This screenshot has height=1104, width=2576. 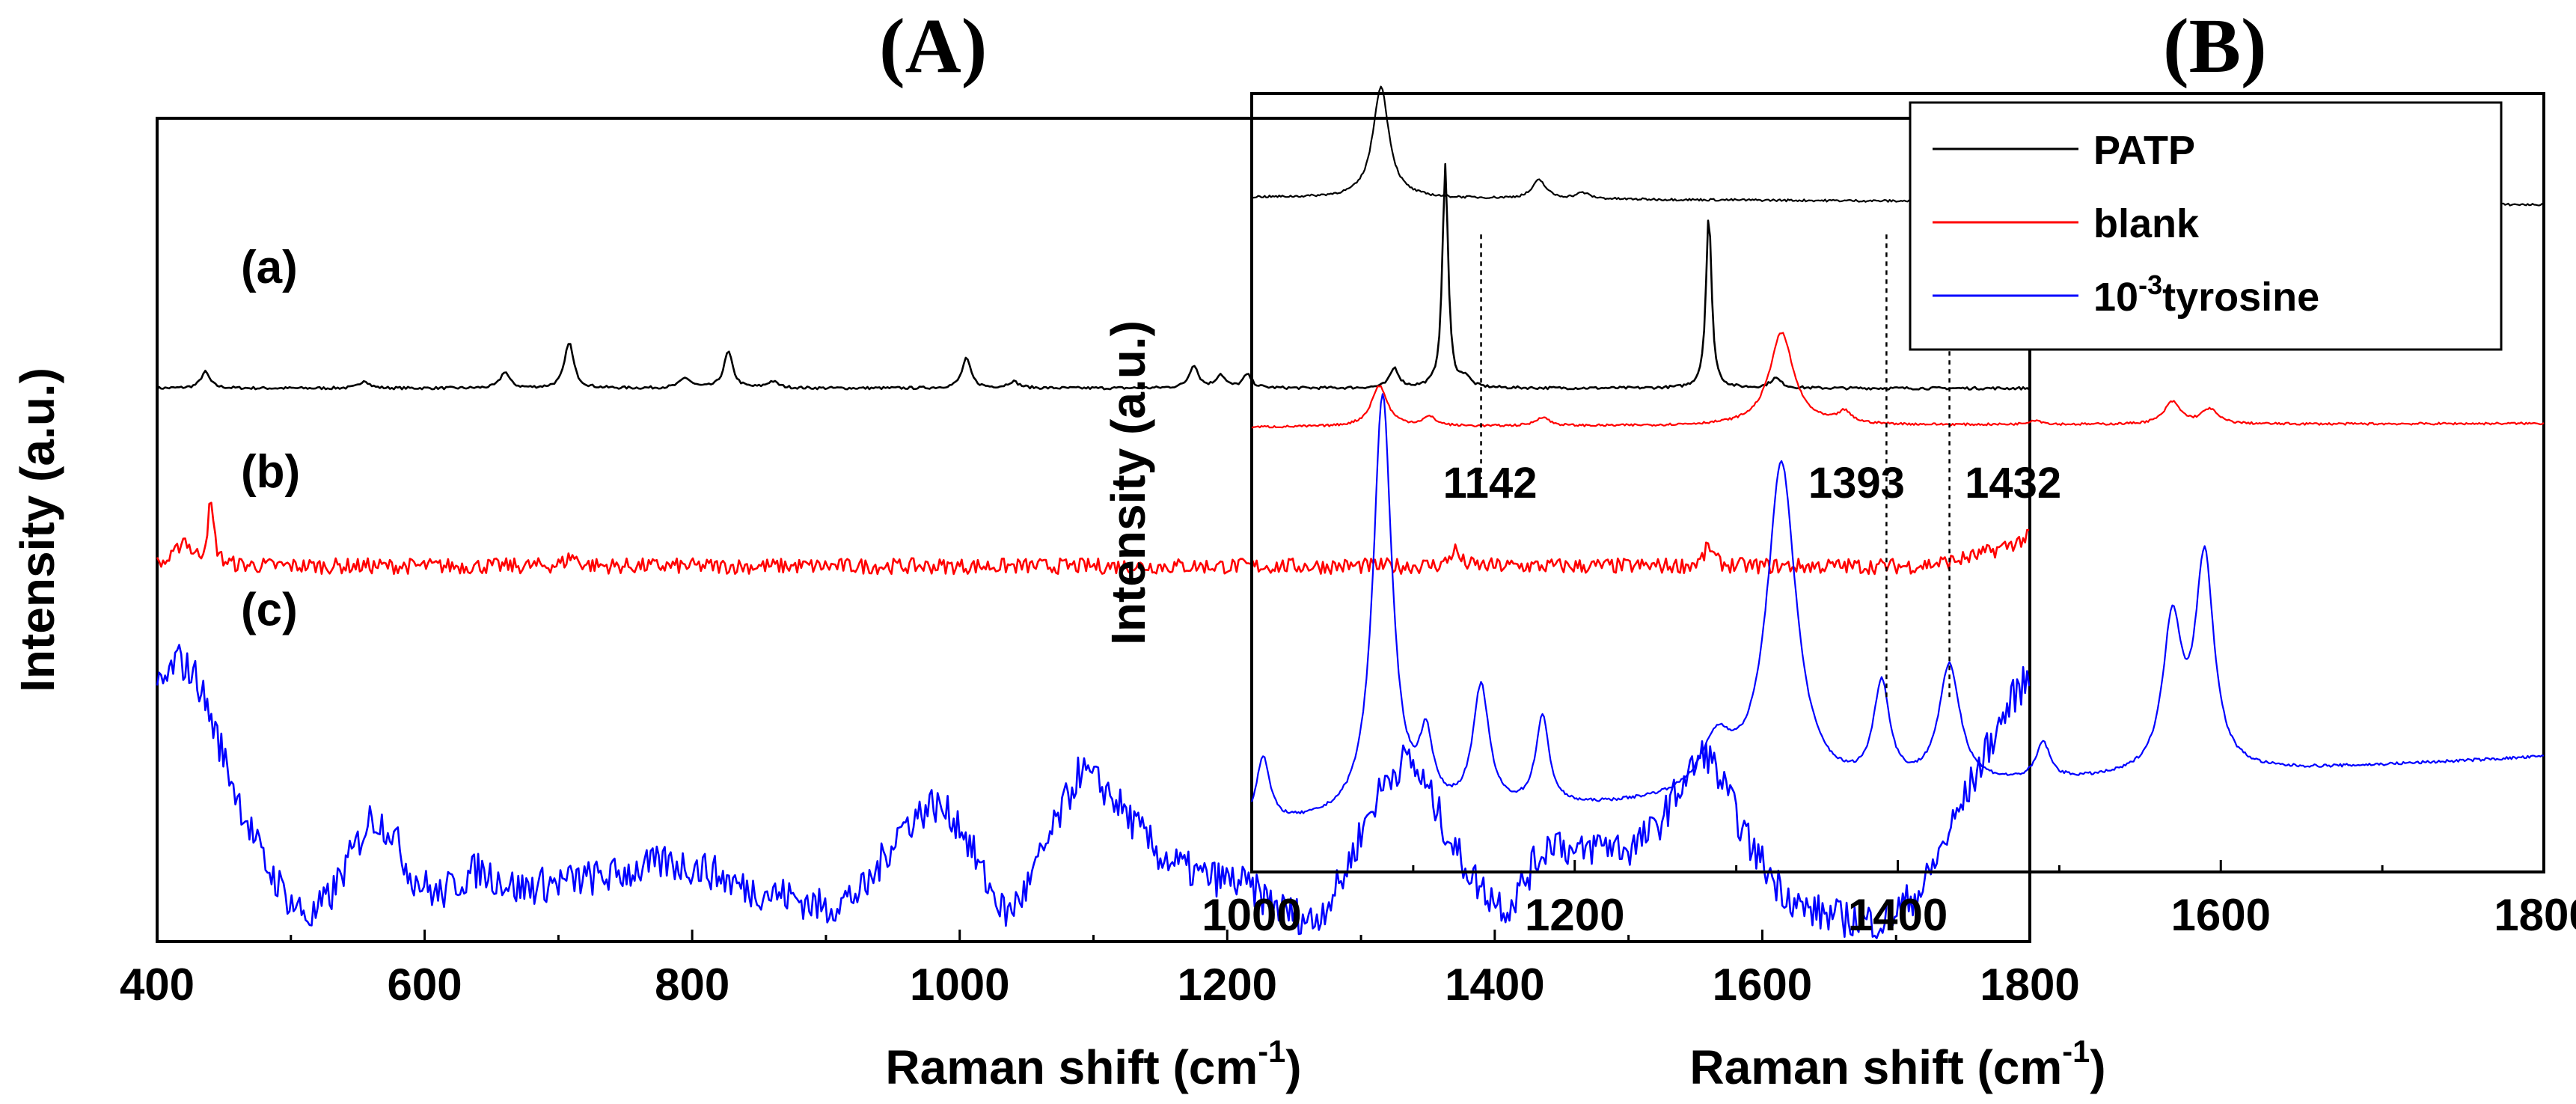 I want to click on series-label-c: (c), so click(x=269, y=610).